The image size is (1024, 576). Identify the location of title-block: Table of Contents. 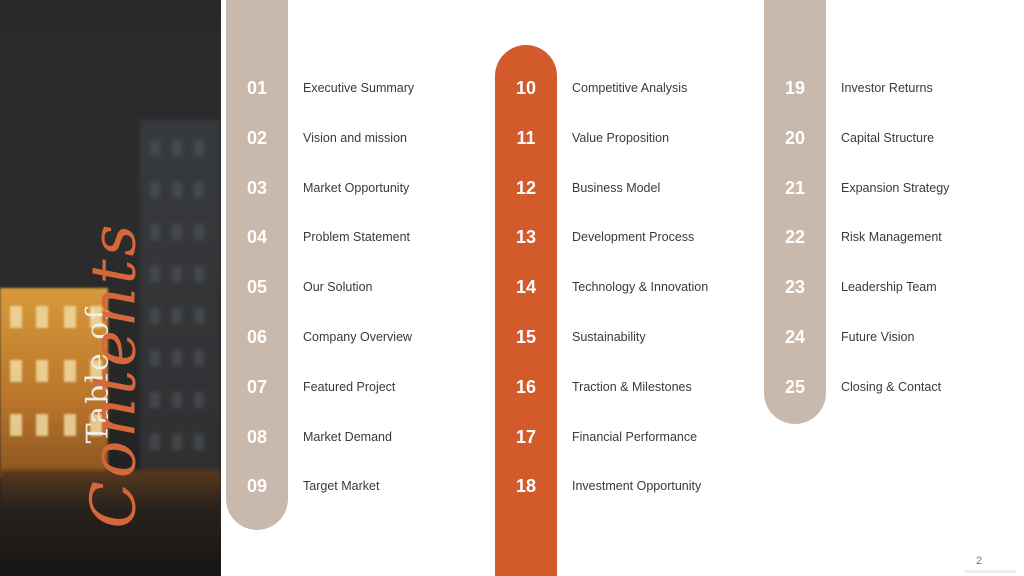
(90, 319).